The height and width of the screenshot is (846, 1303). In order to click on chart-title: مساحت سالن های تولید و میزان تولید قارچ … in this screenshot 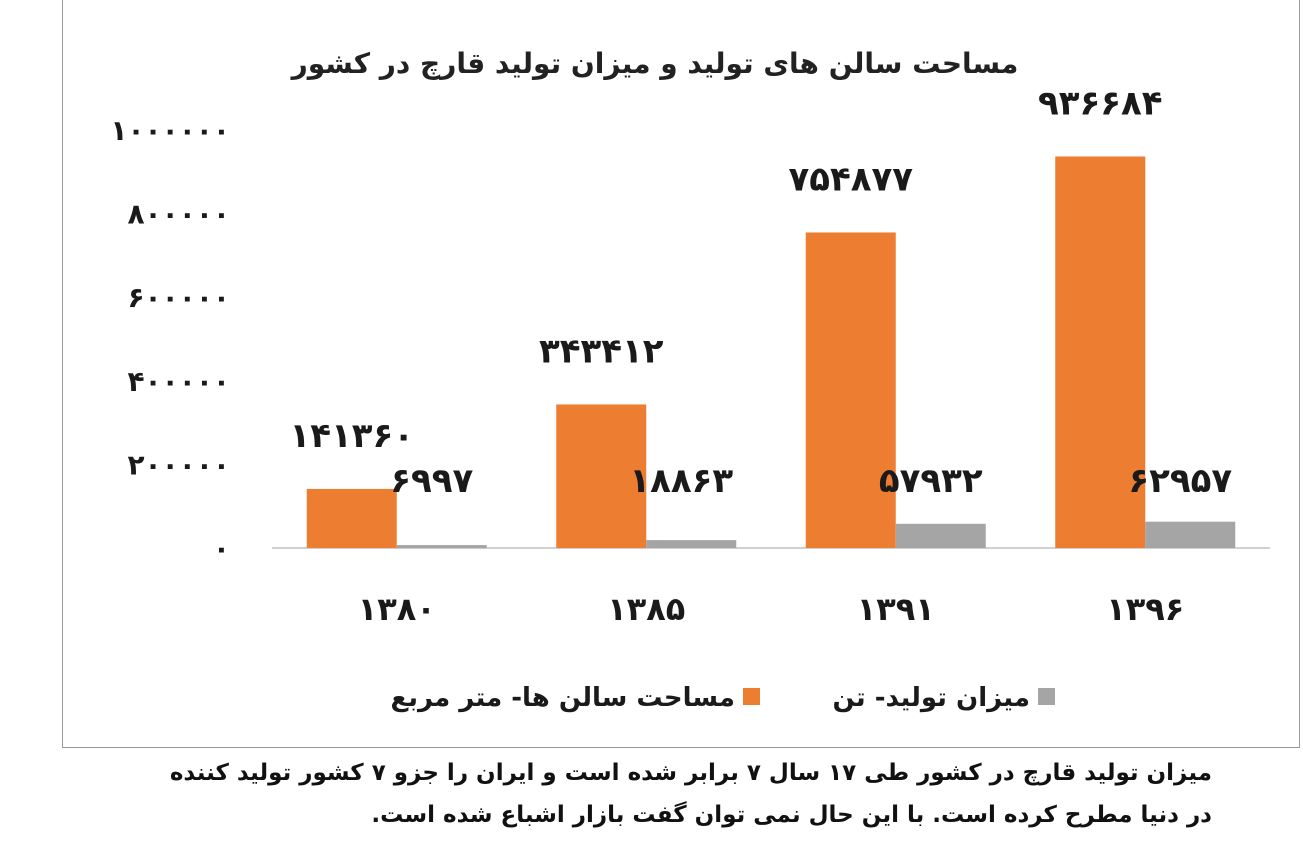, I will do `click(654, 63)`.